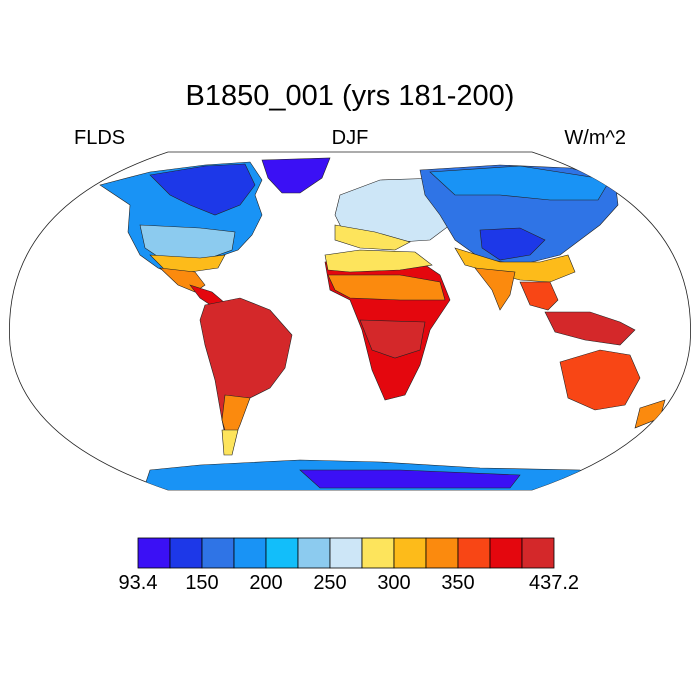 The image size is (700, 700). Describe the element at coordinates (520, 183) in the screenshot. I see `asia-north` at that location.